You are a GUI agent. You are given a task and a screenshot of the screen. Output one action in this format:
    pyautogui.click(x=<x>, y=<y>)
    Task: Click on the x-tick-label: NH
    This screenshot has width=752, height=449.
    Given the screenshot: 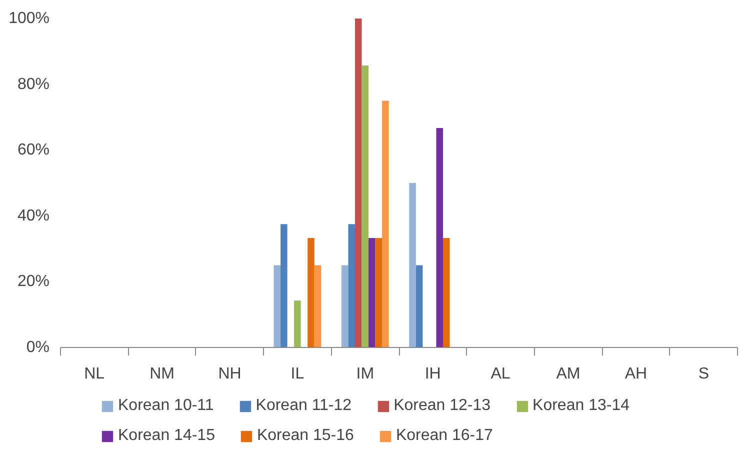 What is the action you would take?
    pyautogui.click(x=230, y=374)
    